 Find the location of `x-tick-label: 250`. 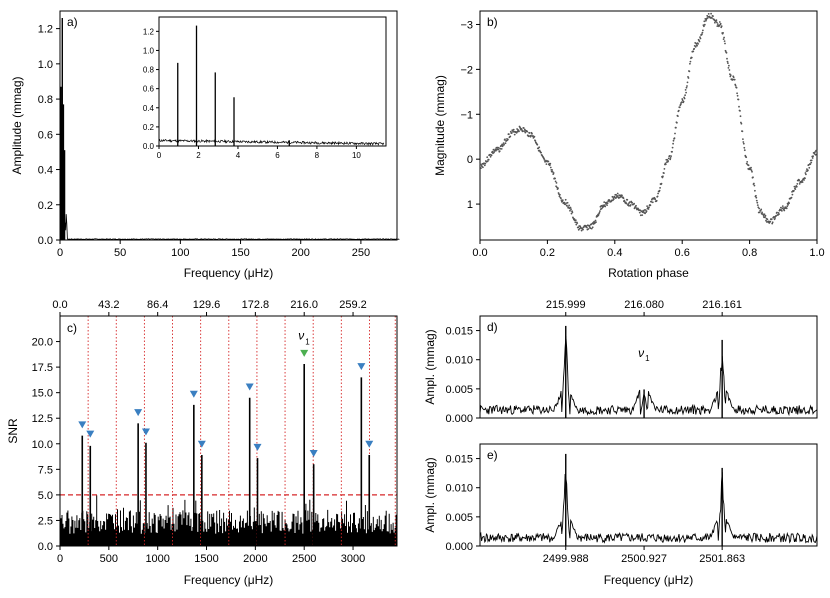

x-tick-label: 250 is located at coordinates (361, 253).